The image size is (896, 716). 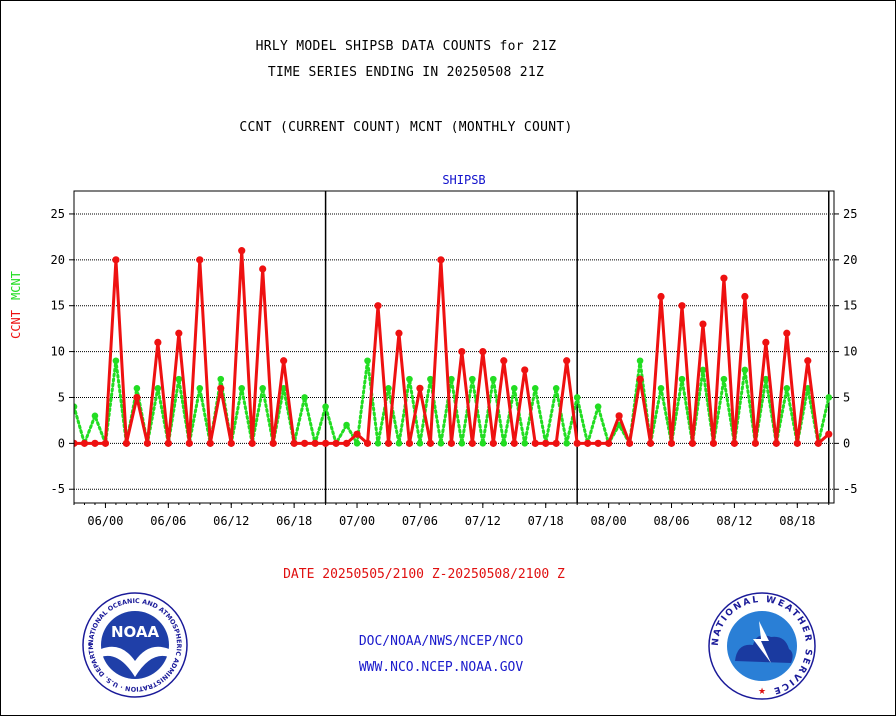 I want to click on x-tick-label: 08/00, so click(x=609, y=521).